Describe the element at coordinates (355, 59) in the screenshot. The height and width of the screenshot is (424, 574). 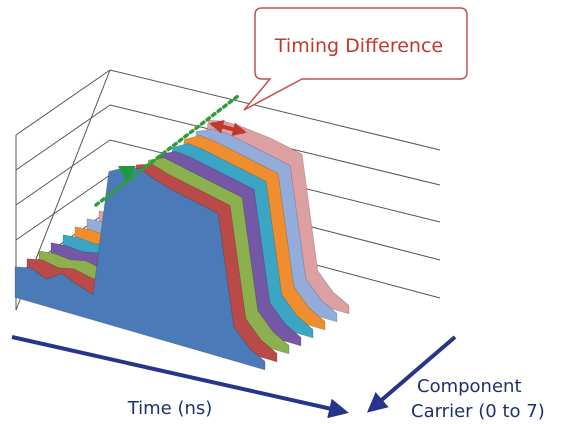
I see `timing-difference-callout: Timing Difference` at that location.